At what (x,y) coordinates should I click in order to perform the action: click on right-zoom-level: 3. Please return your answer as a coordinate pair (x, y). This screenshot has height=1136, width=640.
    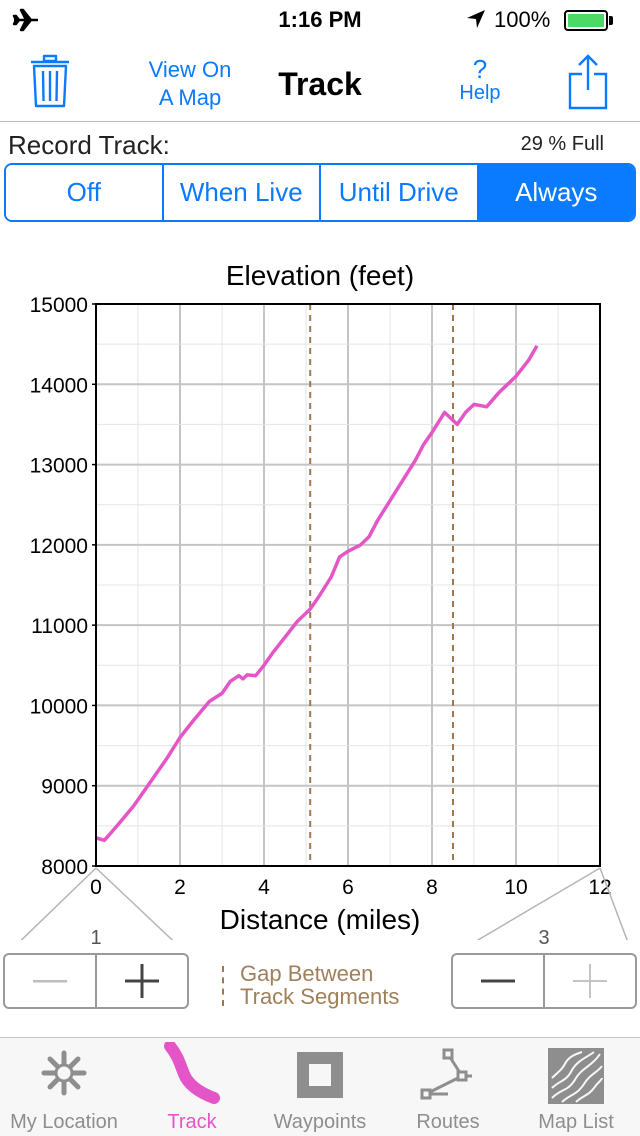
    Looking at the image, I should click on (544, 938).